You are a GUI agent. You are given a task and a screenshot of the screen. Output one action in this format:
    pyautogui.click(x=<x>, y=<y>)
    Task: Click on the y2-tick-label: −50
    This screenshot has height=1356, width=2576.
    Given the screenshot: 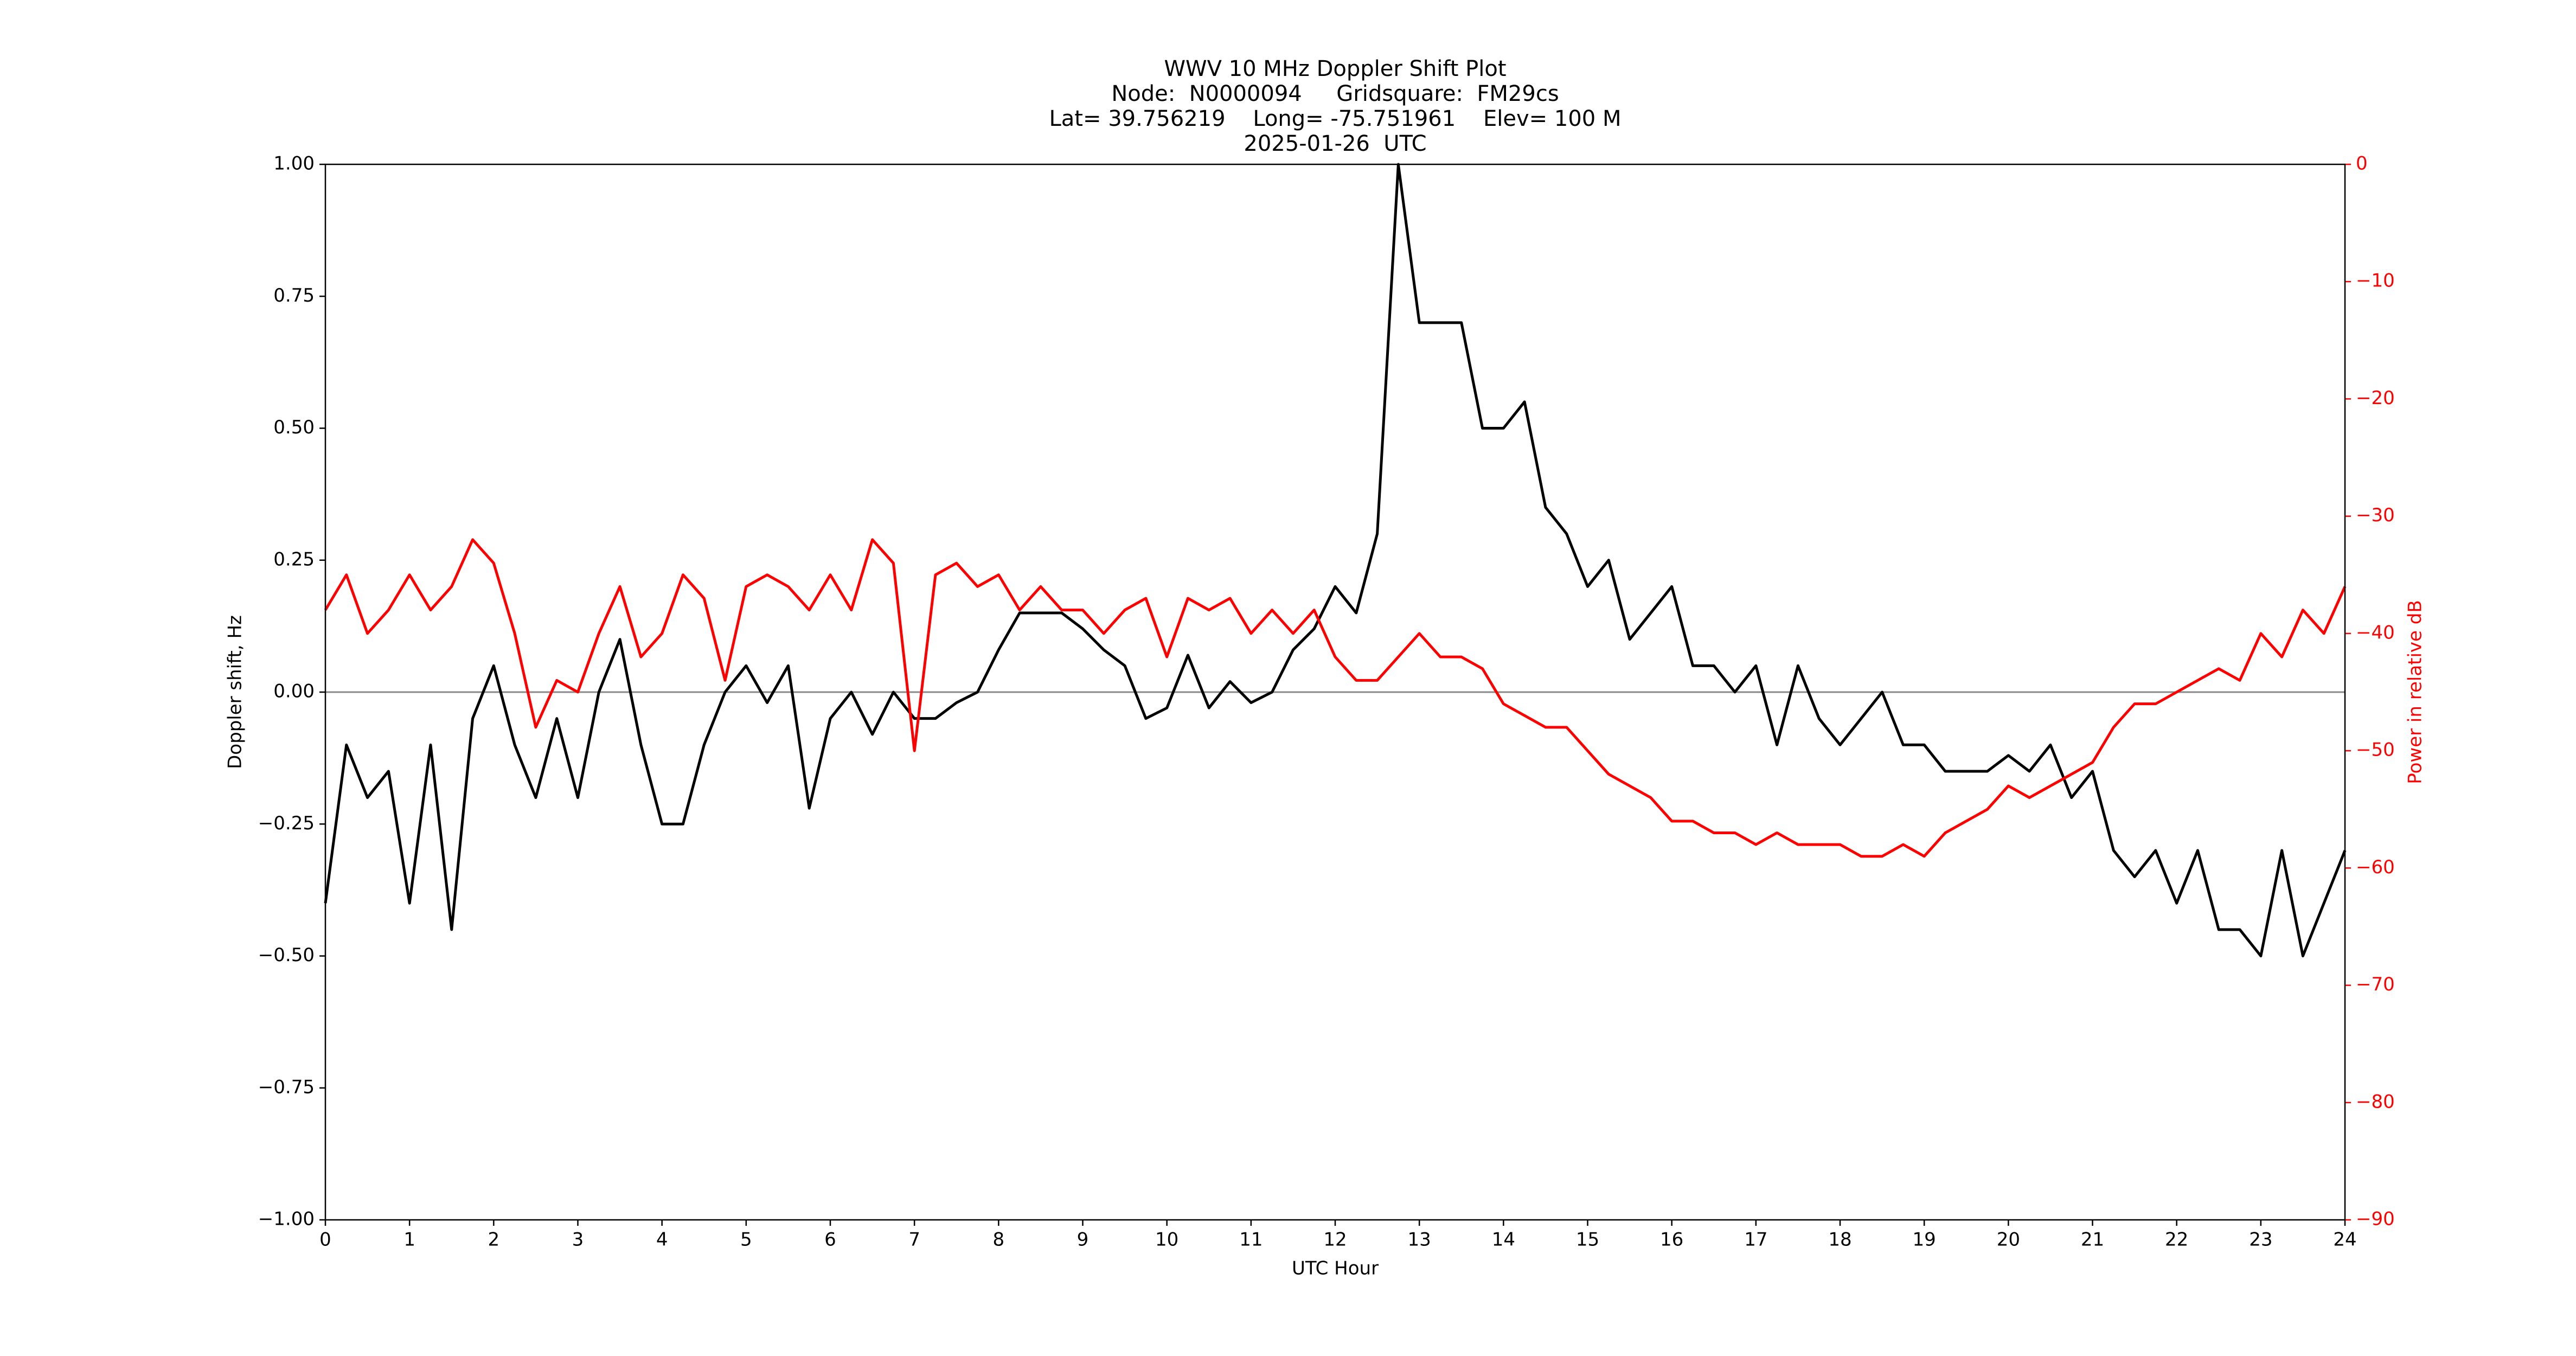 What is the action you would take?
    pyautogui.click(x=2375, y=750)
    